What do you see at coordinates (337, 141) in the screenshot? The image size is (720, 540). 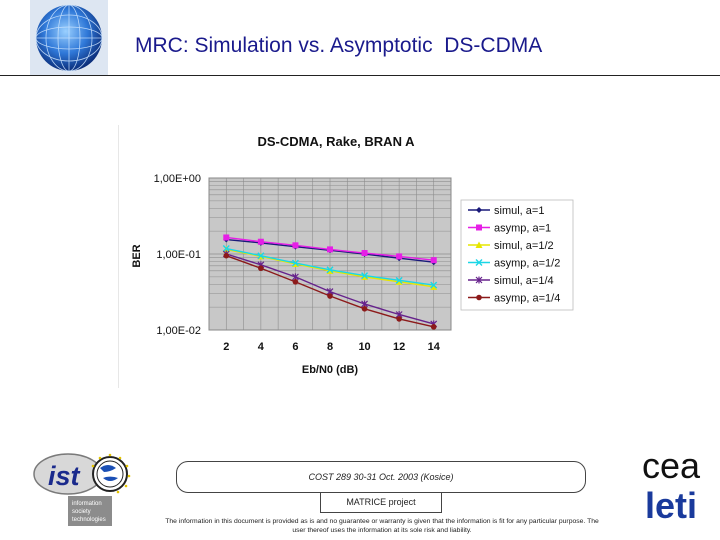 I see `chart-title: DS-CDMA, Rake, BRAN A` at bounding box center [337, 141].